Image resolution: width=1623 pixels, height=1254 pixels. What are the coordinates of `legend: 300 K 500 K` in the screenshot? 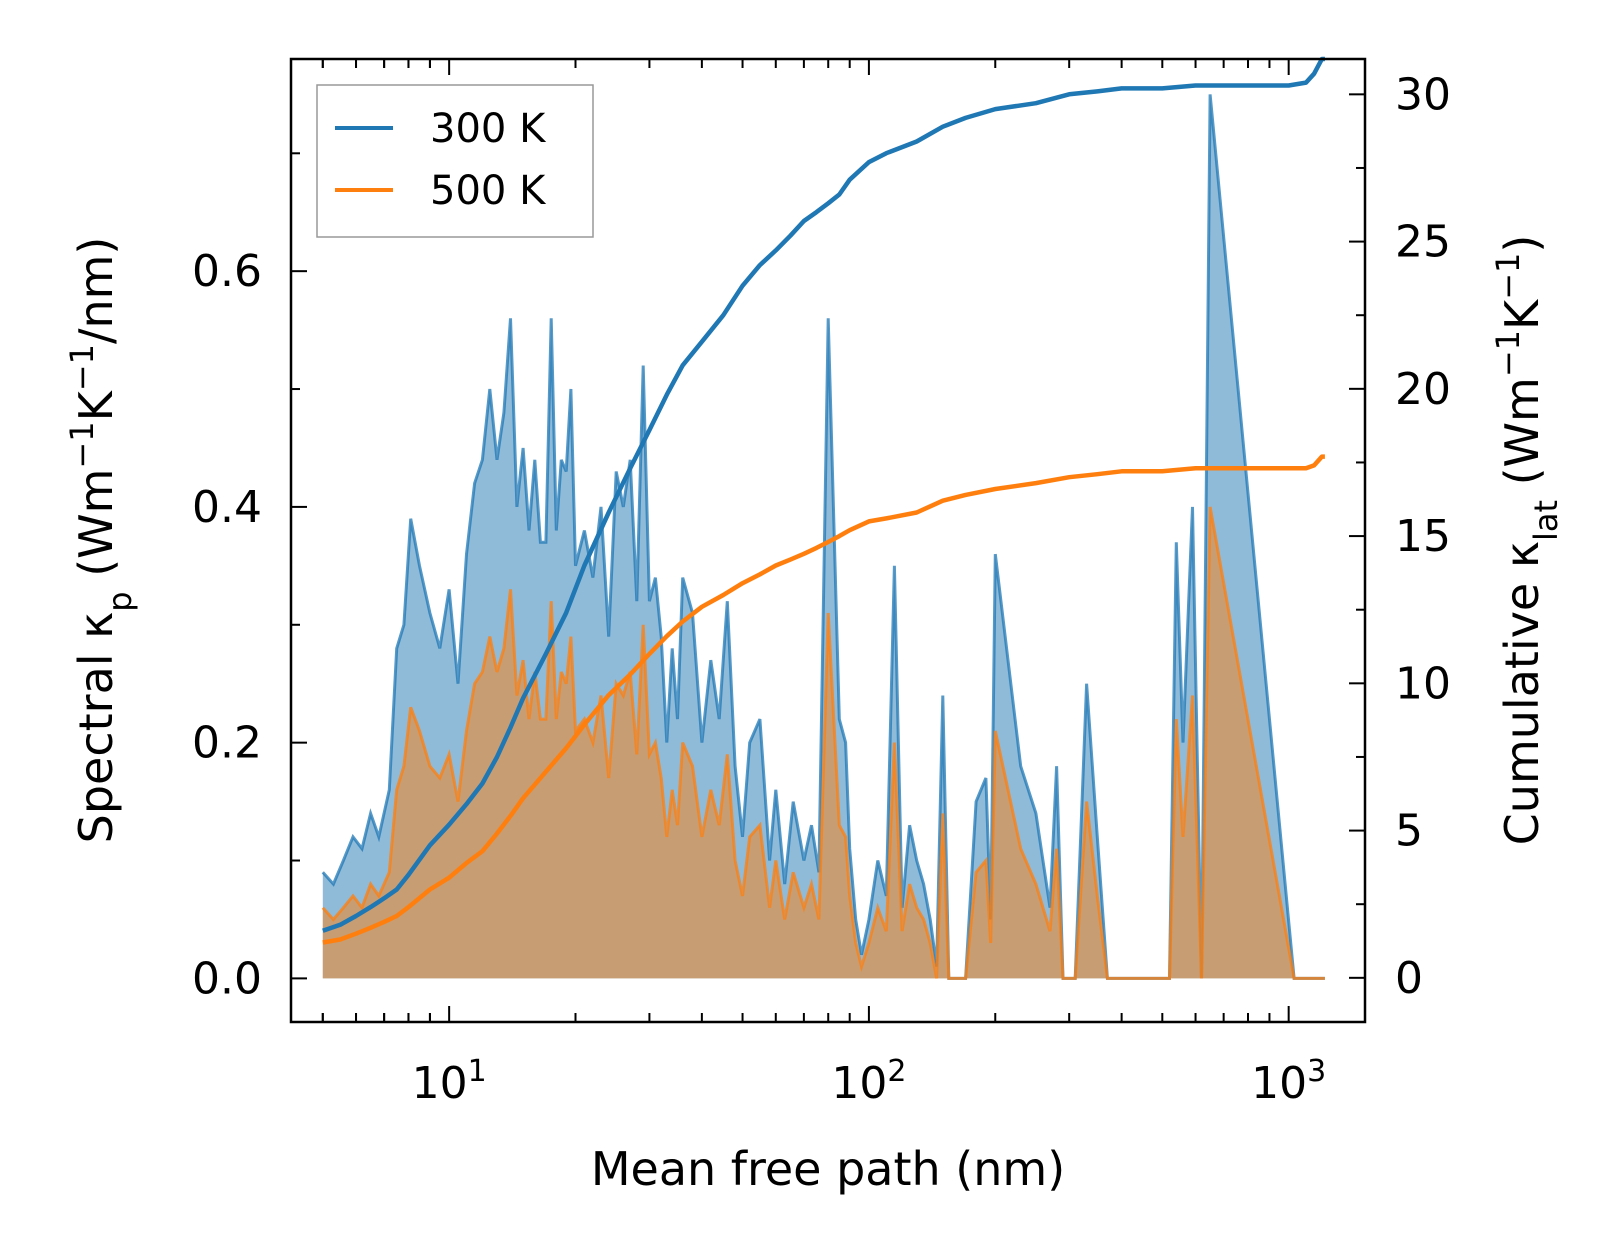 It's located at (455, 161).